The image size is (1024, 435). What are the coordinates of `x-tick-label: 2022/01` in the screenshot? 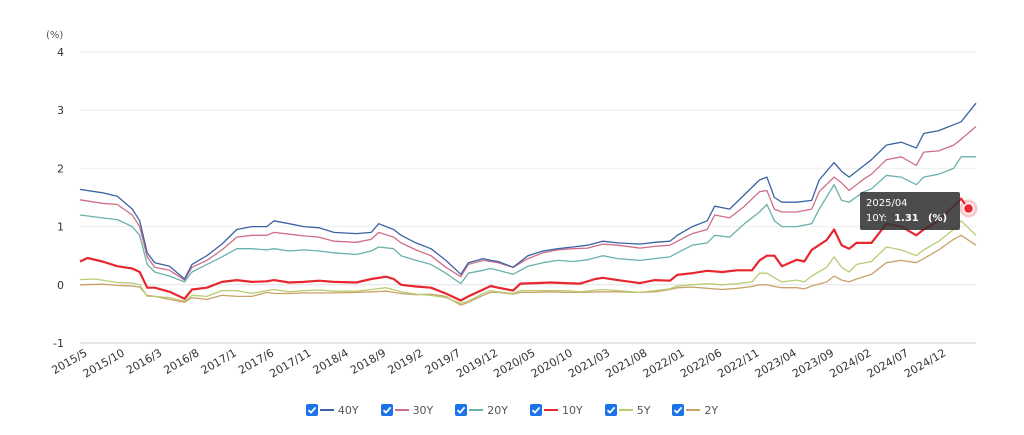 It's located at (664, 363).